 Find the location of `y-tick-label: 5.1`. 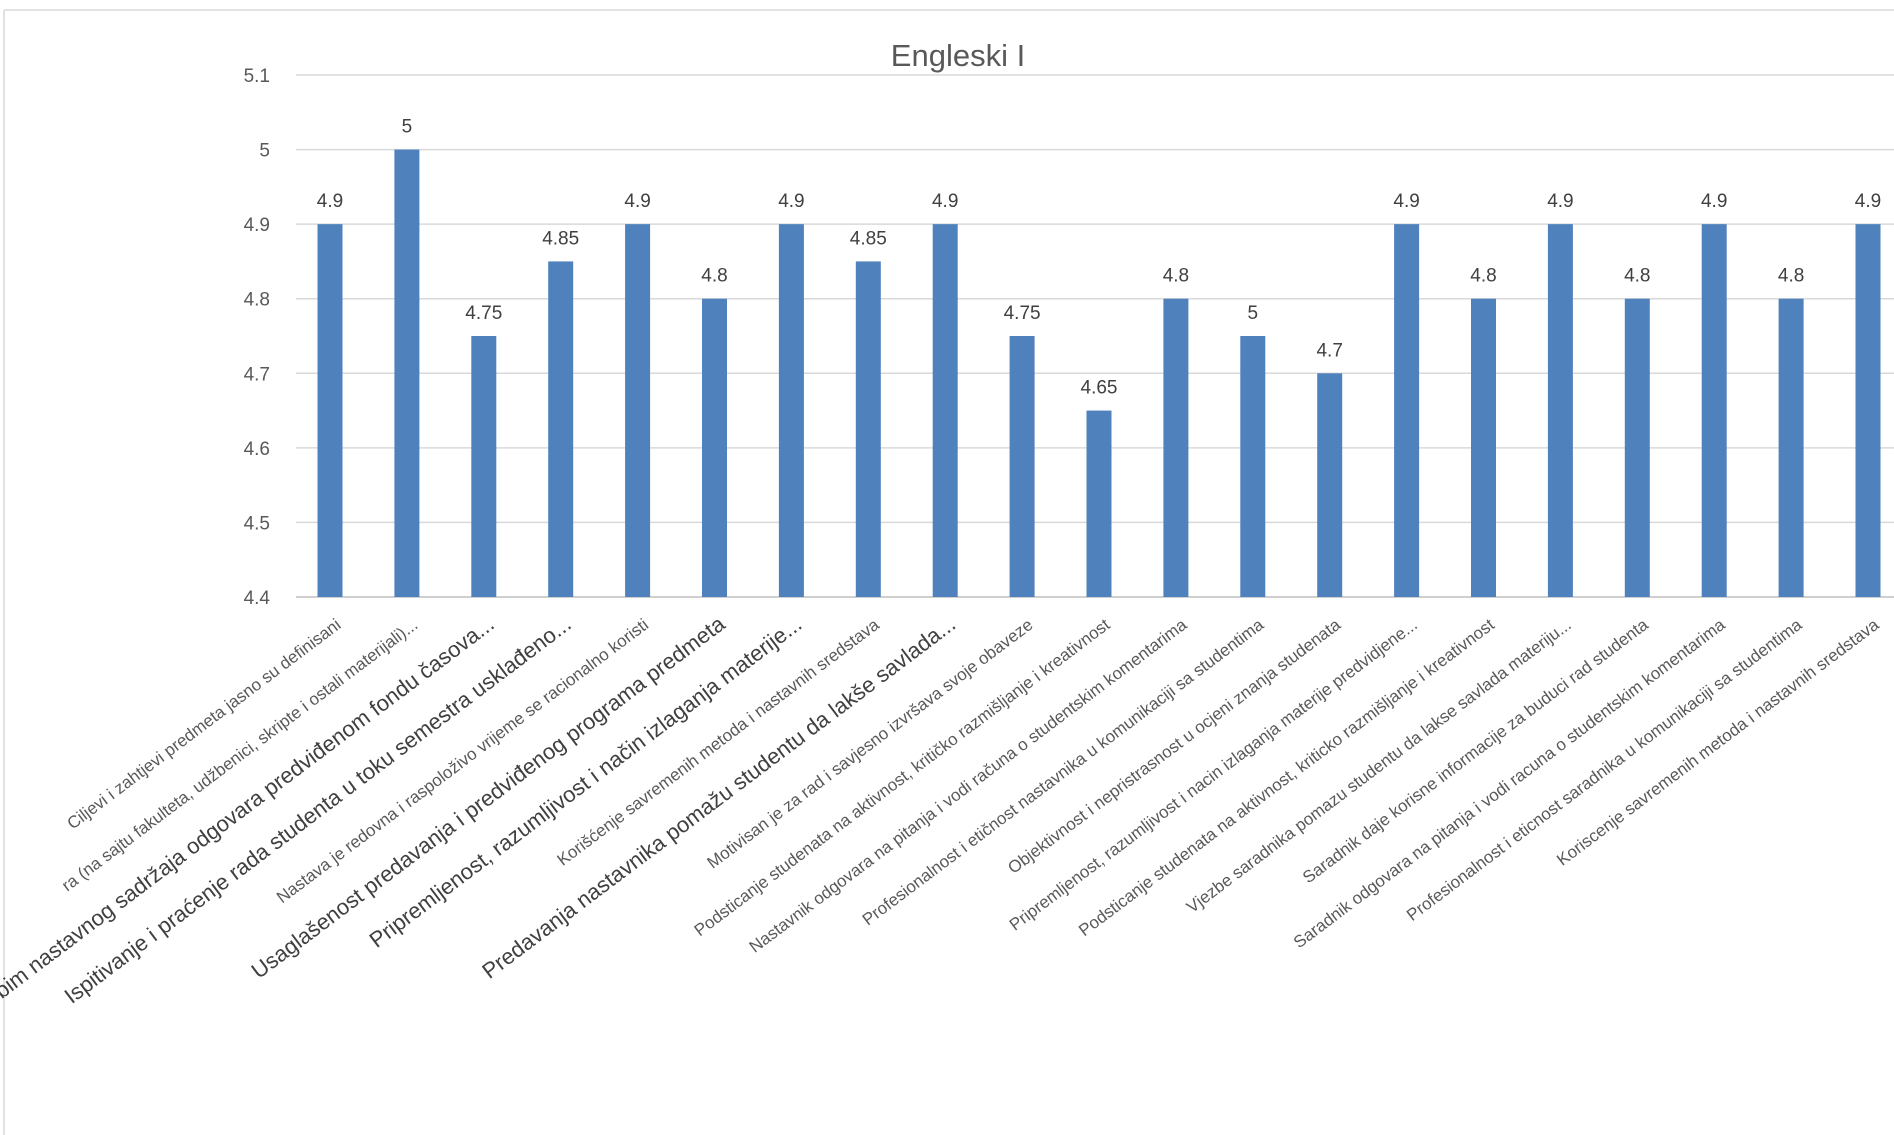

y-tick-label: 5.1 is located at coordinates (257, 76).